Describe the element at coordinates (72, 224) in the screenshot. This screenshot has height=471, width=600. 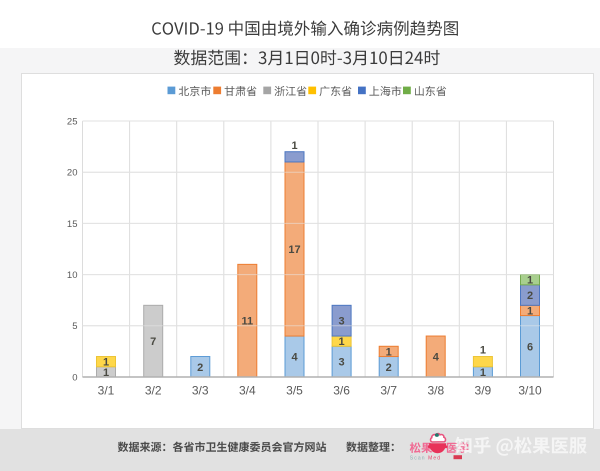
I see `svg-text: 15` at that location.